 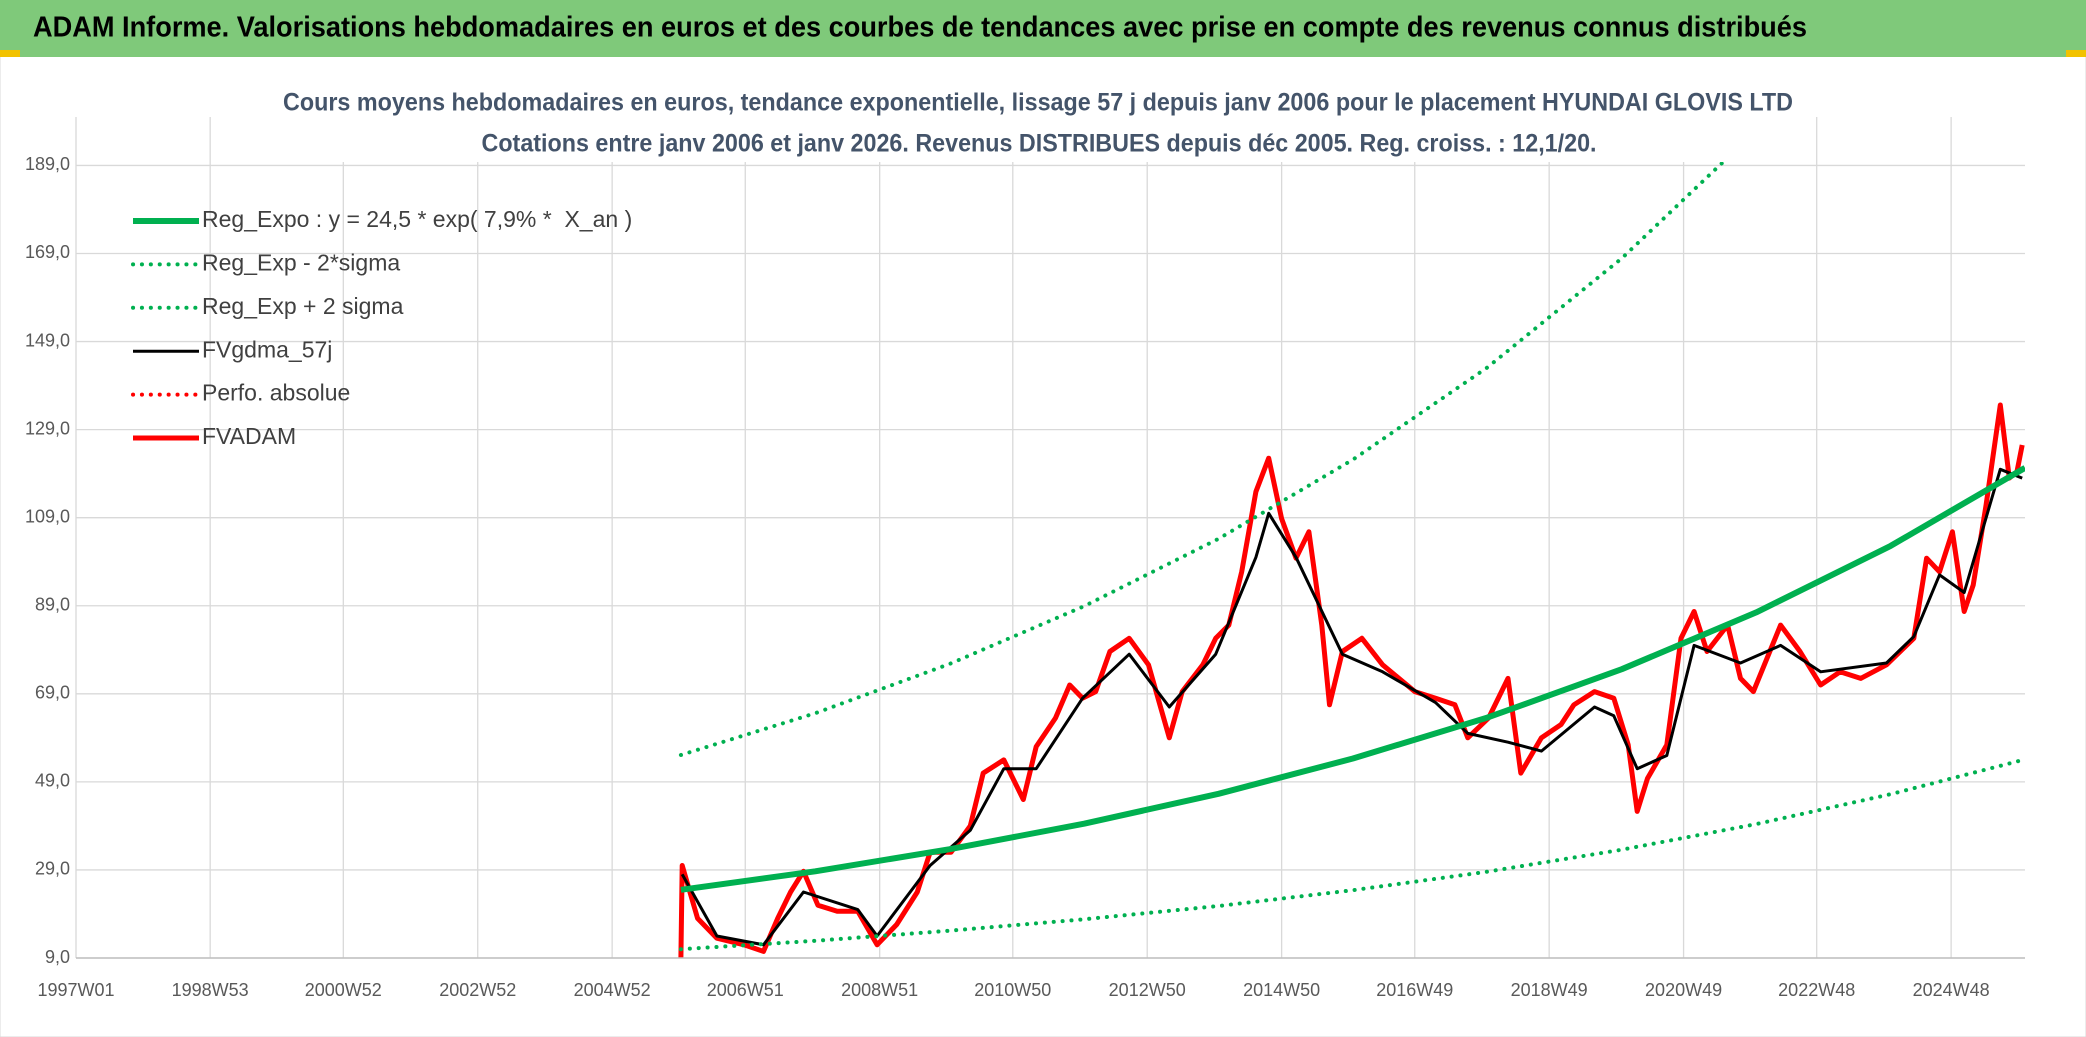 I want to click on title-box, so click(x=1038, y=121).